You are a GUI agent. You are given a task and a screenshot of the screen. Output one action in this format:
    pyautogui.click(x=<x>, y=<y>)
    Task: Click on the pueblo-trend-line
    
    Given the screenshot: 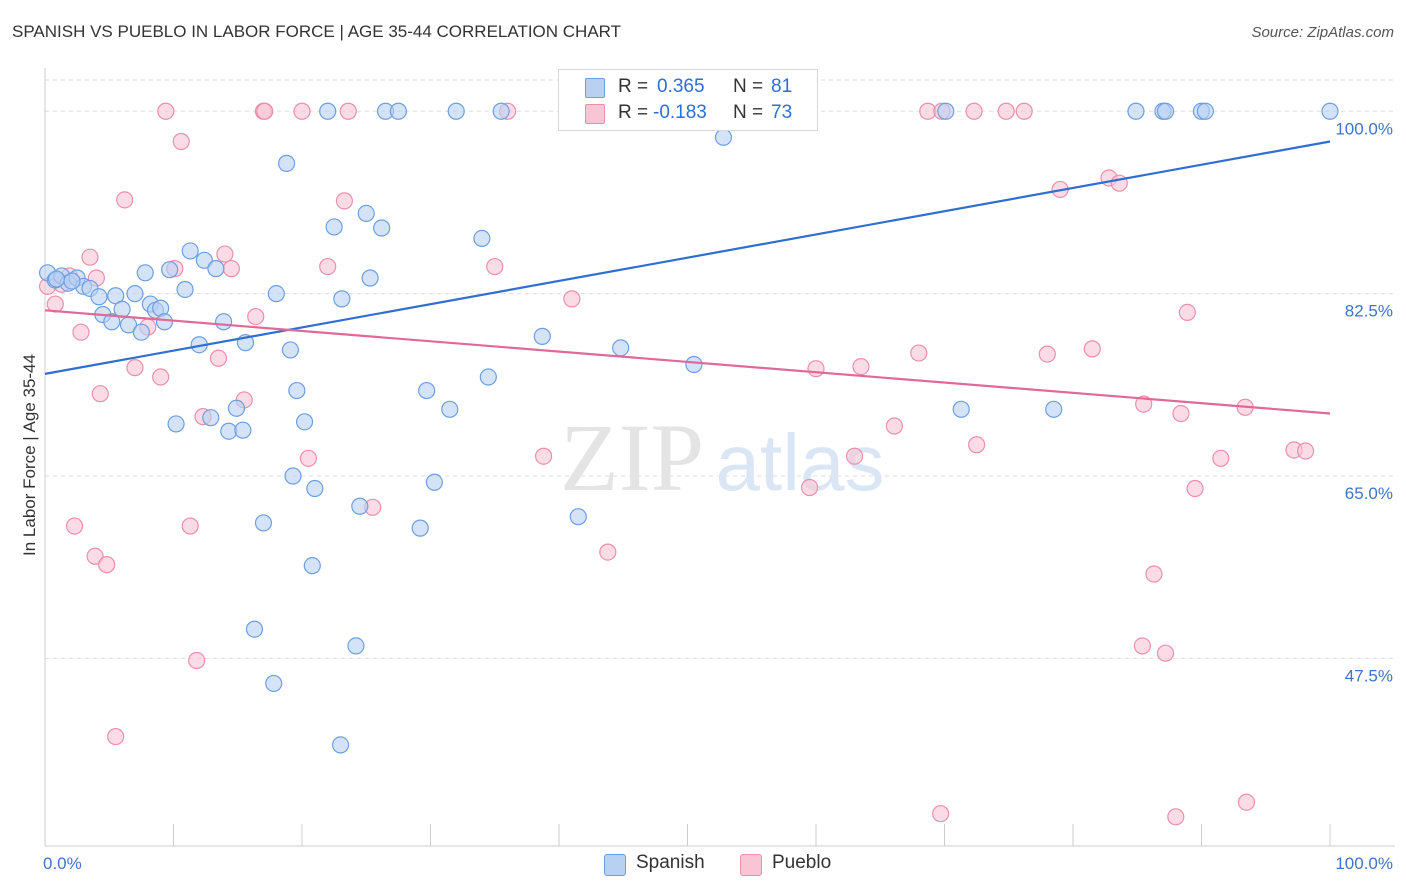 What is the action you would take?
    pyautogui.click(x=687, y=362)
    